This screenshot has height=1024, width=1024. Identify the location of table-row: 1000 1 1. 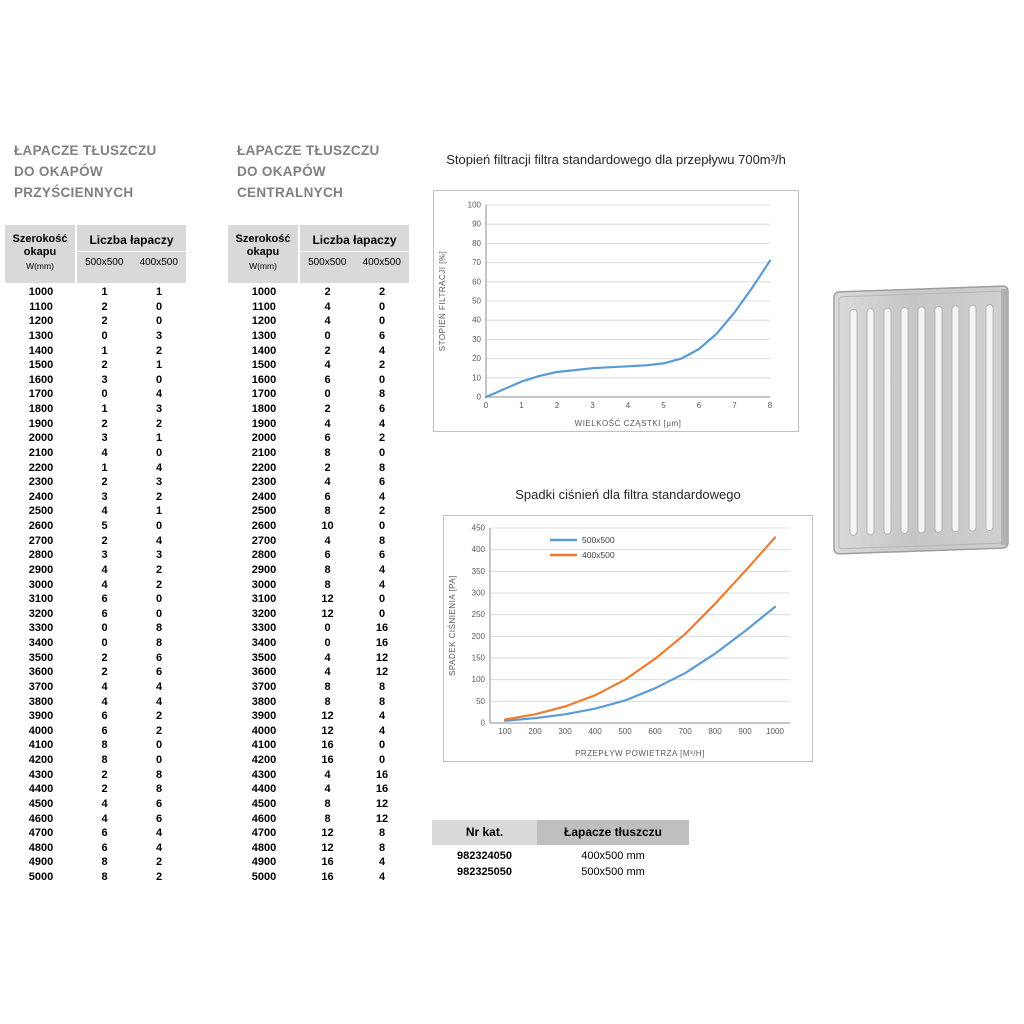
(95, 292).